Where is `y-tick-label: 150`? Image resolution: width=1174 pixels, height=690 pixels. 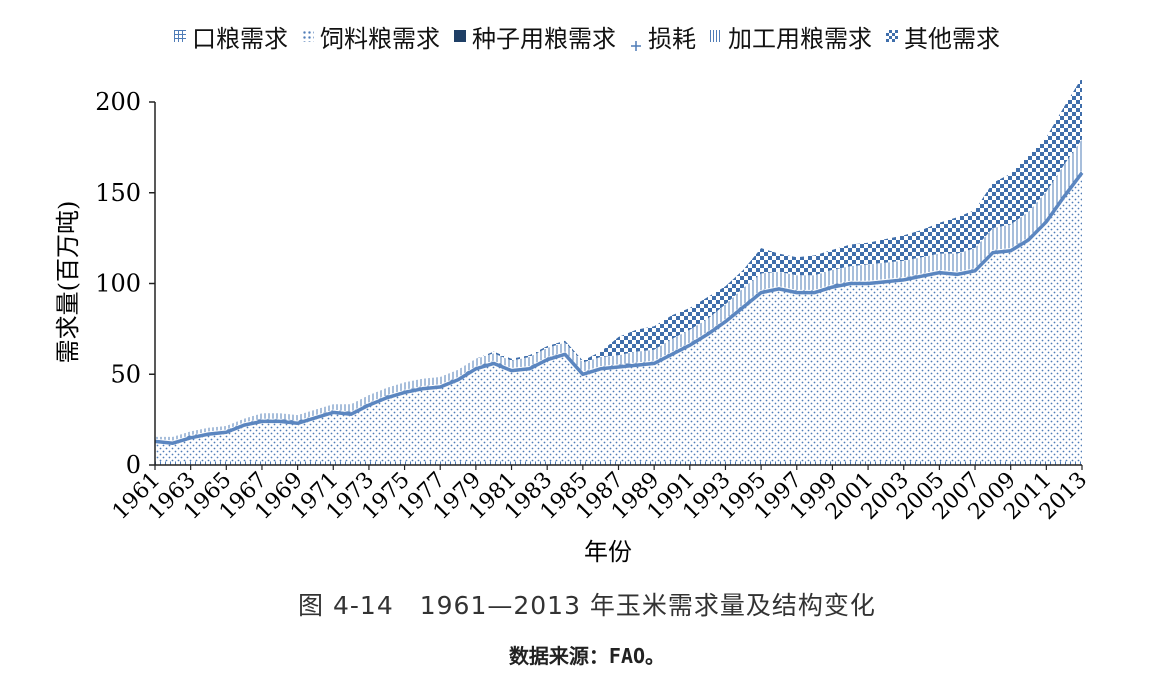 y-tick-label: 150 is located at coordinates (118, 193).